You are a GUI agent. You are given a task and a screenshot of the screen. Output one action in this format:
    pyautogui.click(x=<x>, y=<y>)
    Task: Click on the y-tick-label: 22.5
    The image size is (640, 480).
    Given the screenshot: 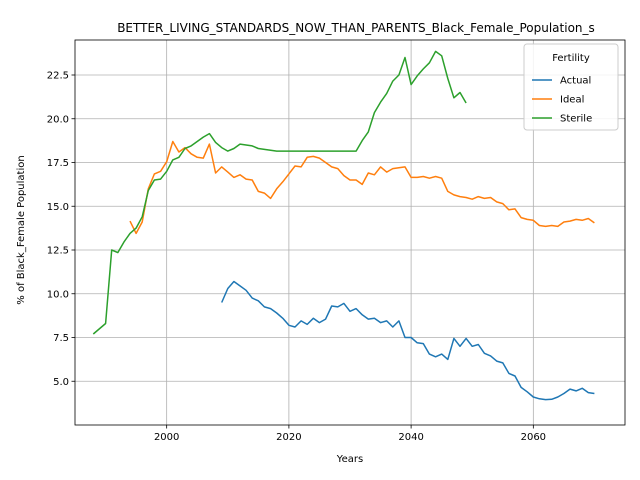 What is the action you would take?
    pyautogui.click(x=58, y=76)
    